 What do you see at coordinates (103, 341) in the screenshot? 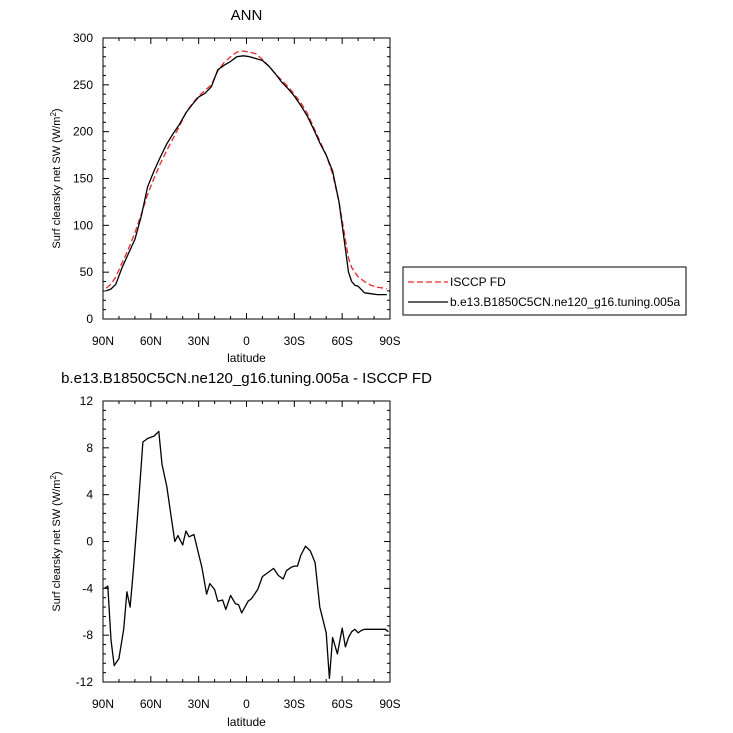
I see `top-x-tick-label: 90N` at bounding box center [103, 341].